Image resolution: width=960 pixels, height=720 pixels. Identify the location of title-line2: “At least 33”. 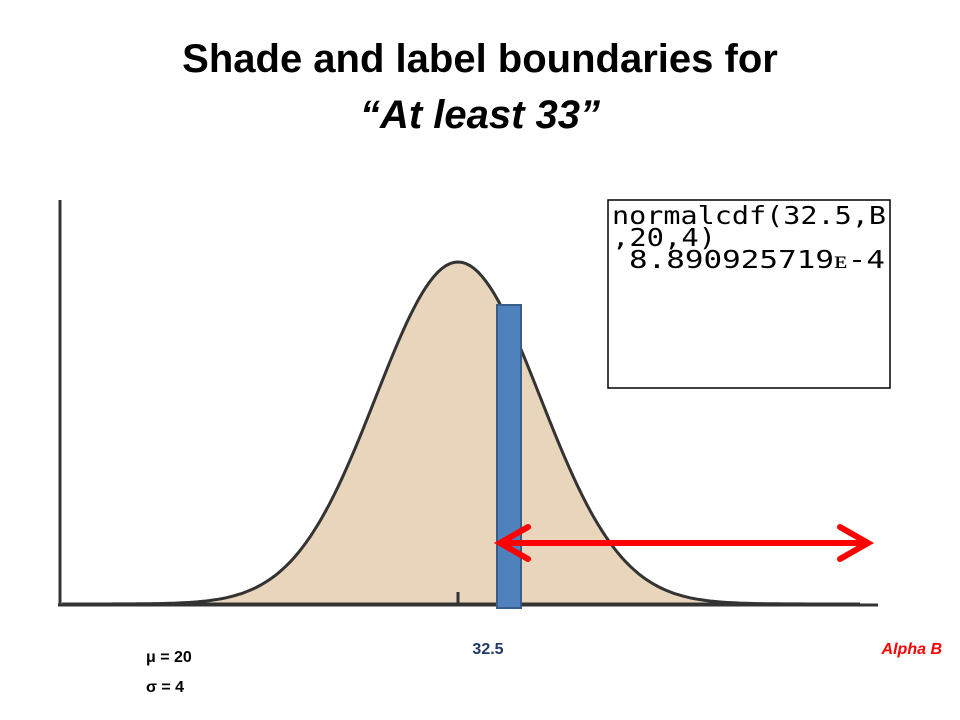
(480, 115).